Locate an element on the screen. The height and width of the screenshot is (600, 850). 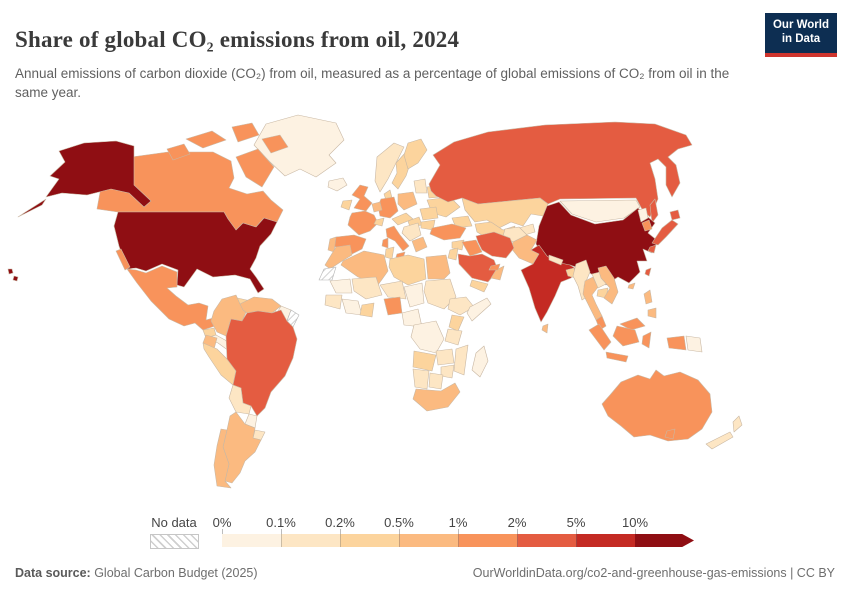
country-nepal is located at coordinates (556, 260).